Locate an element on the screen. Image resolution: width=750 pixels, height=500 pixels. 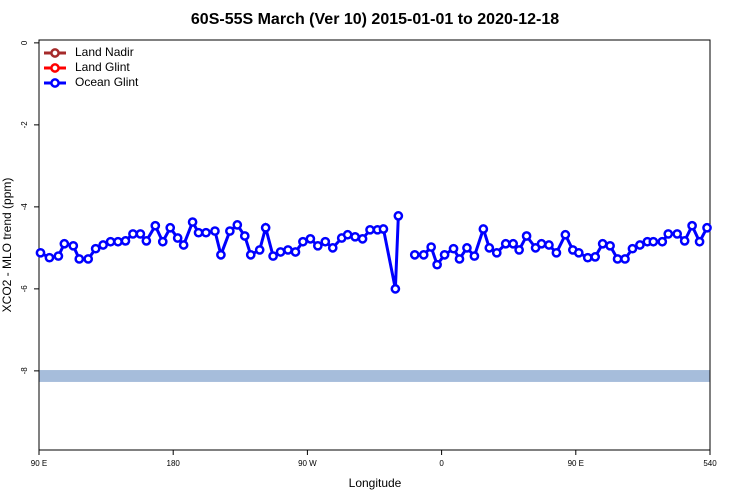
y-tick-label: -2 is located at coordinates (24, 125).